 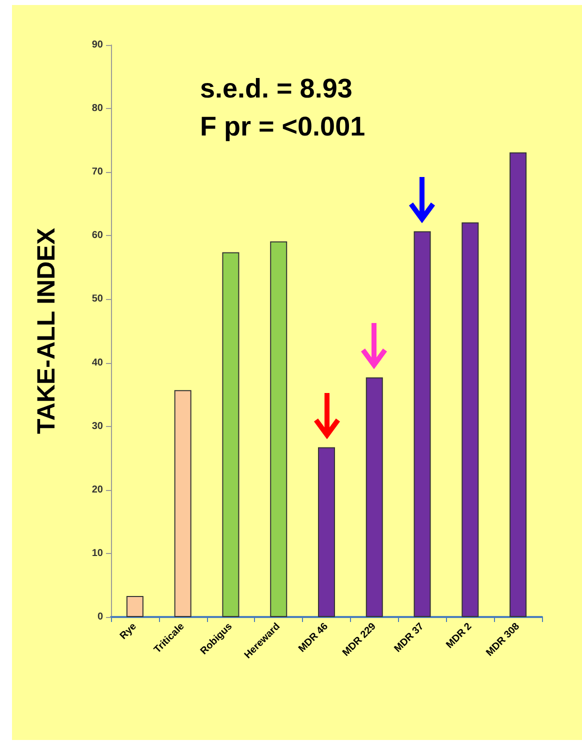 I want to click on x-tick-label: Rye, so click(x=129, y=631).